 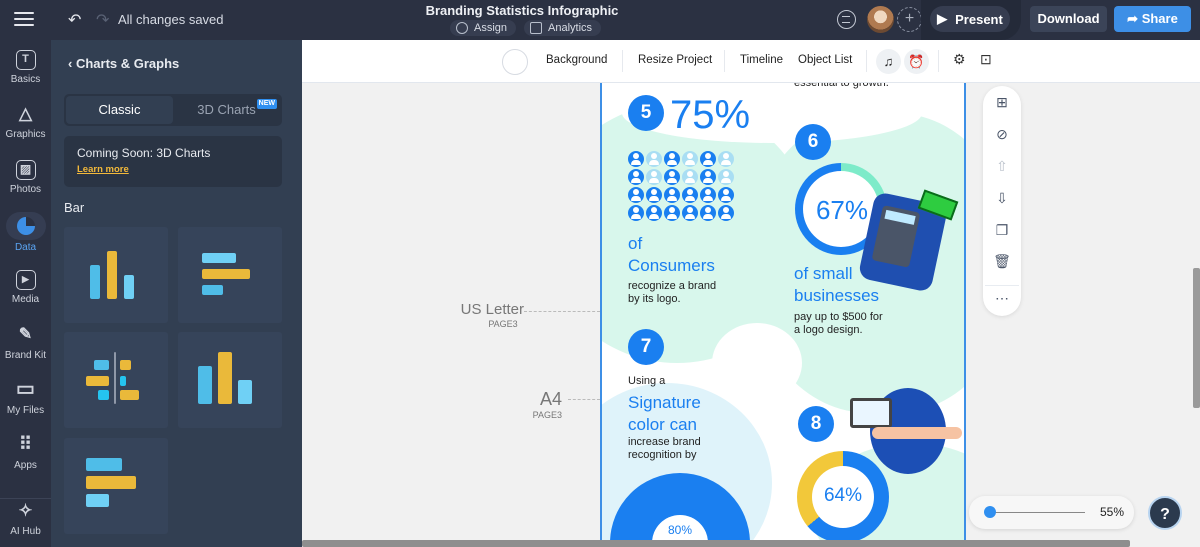 What do you see at coordinates (75, 20) in the screenshot?
I see `undo-icon: ↶` at bounding box center [75, 20].